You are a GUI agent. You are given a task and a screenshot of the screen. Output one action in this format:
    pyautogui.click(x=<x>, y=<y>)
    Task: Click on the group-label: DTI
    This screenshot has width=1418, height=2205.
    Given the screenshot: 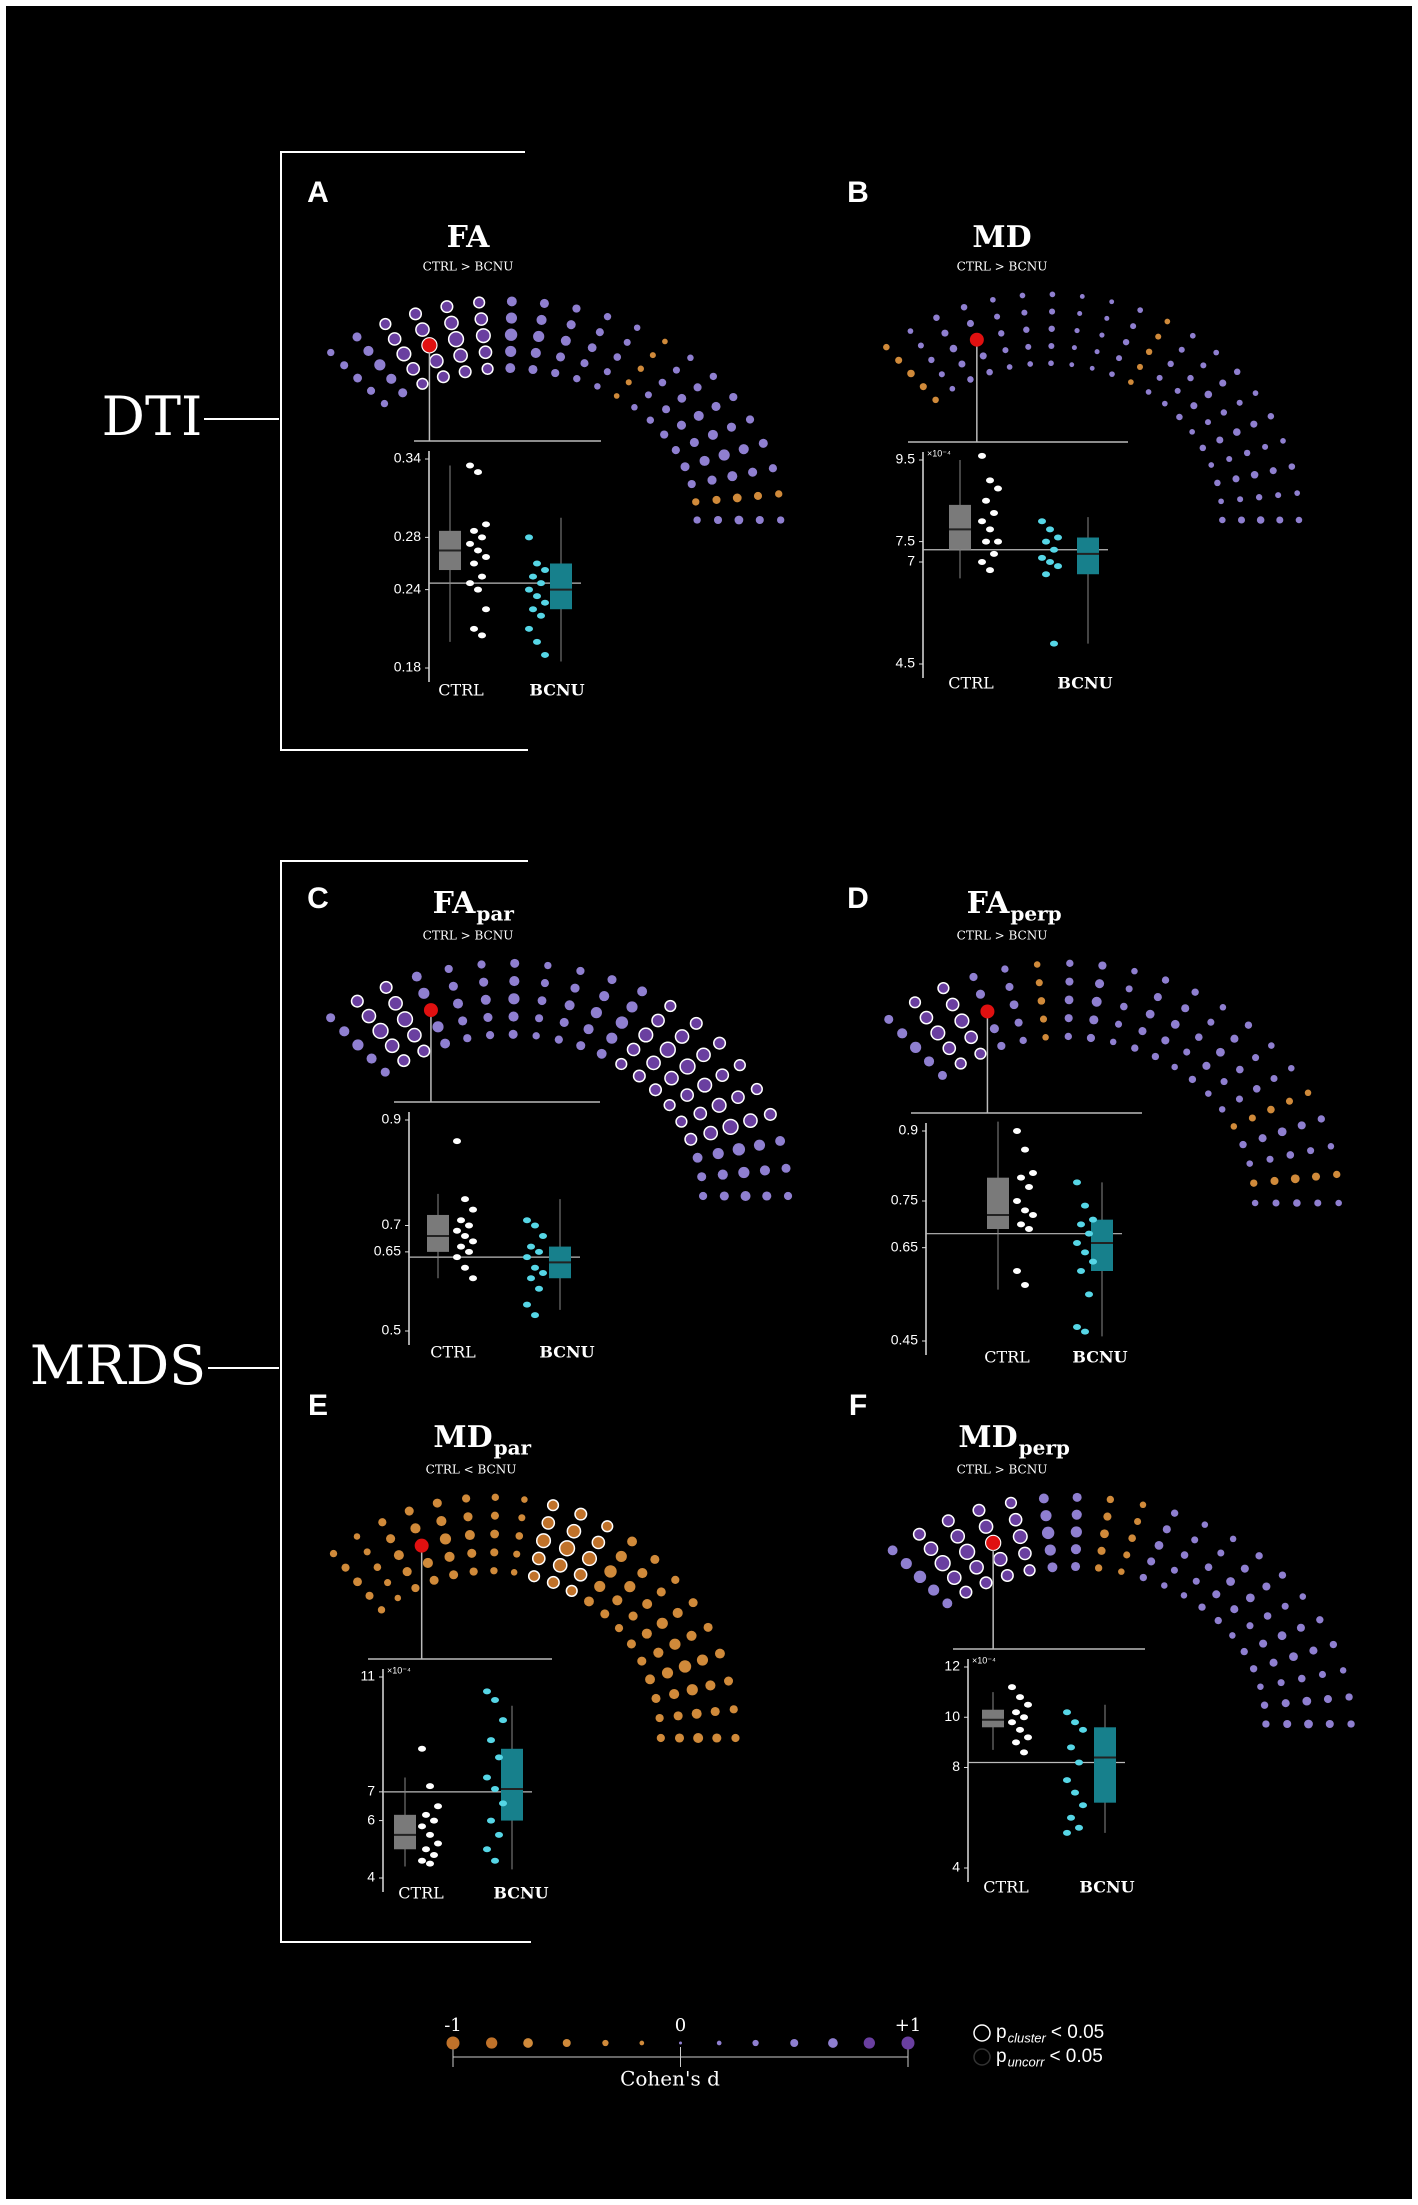 What is the action you would take?
    pyautogui.click(x=152, y=416)
    